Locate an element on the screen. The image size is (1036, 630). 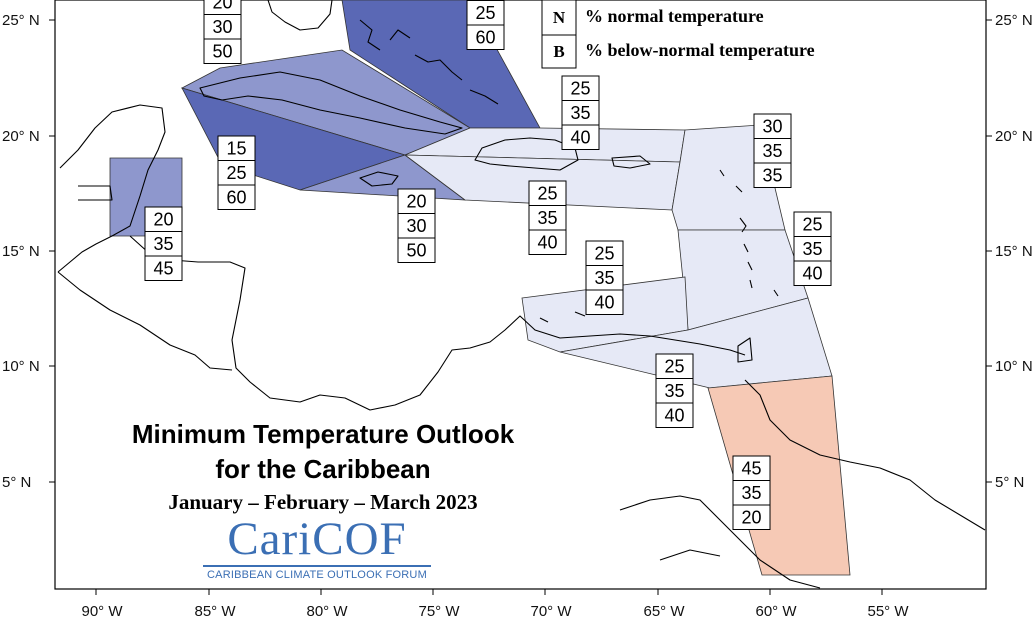
latitude-label-right: 5° N is located at coordinates (1009, 482).